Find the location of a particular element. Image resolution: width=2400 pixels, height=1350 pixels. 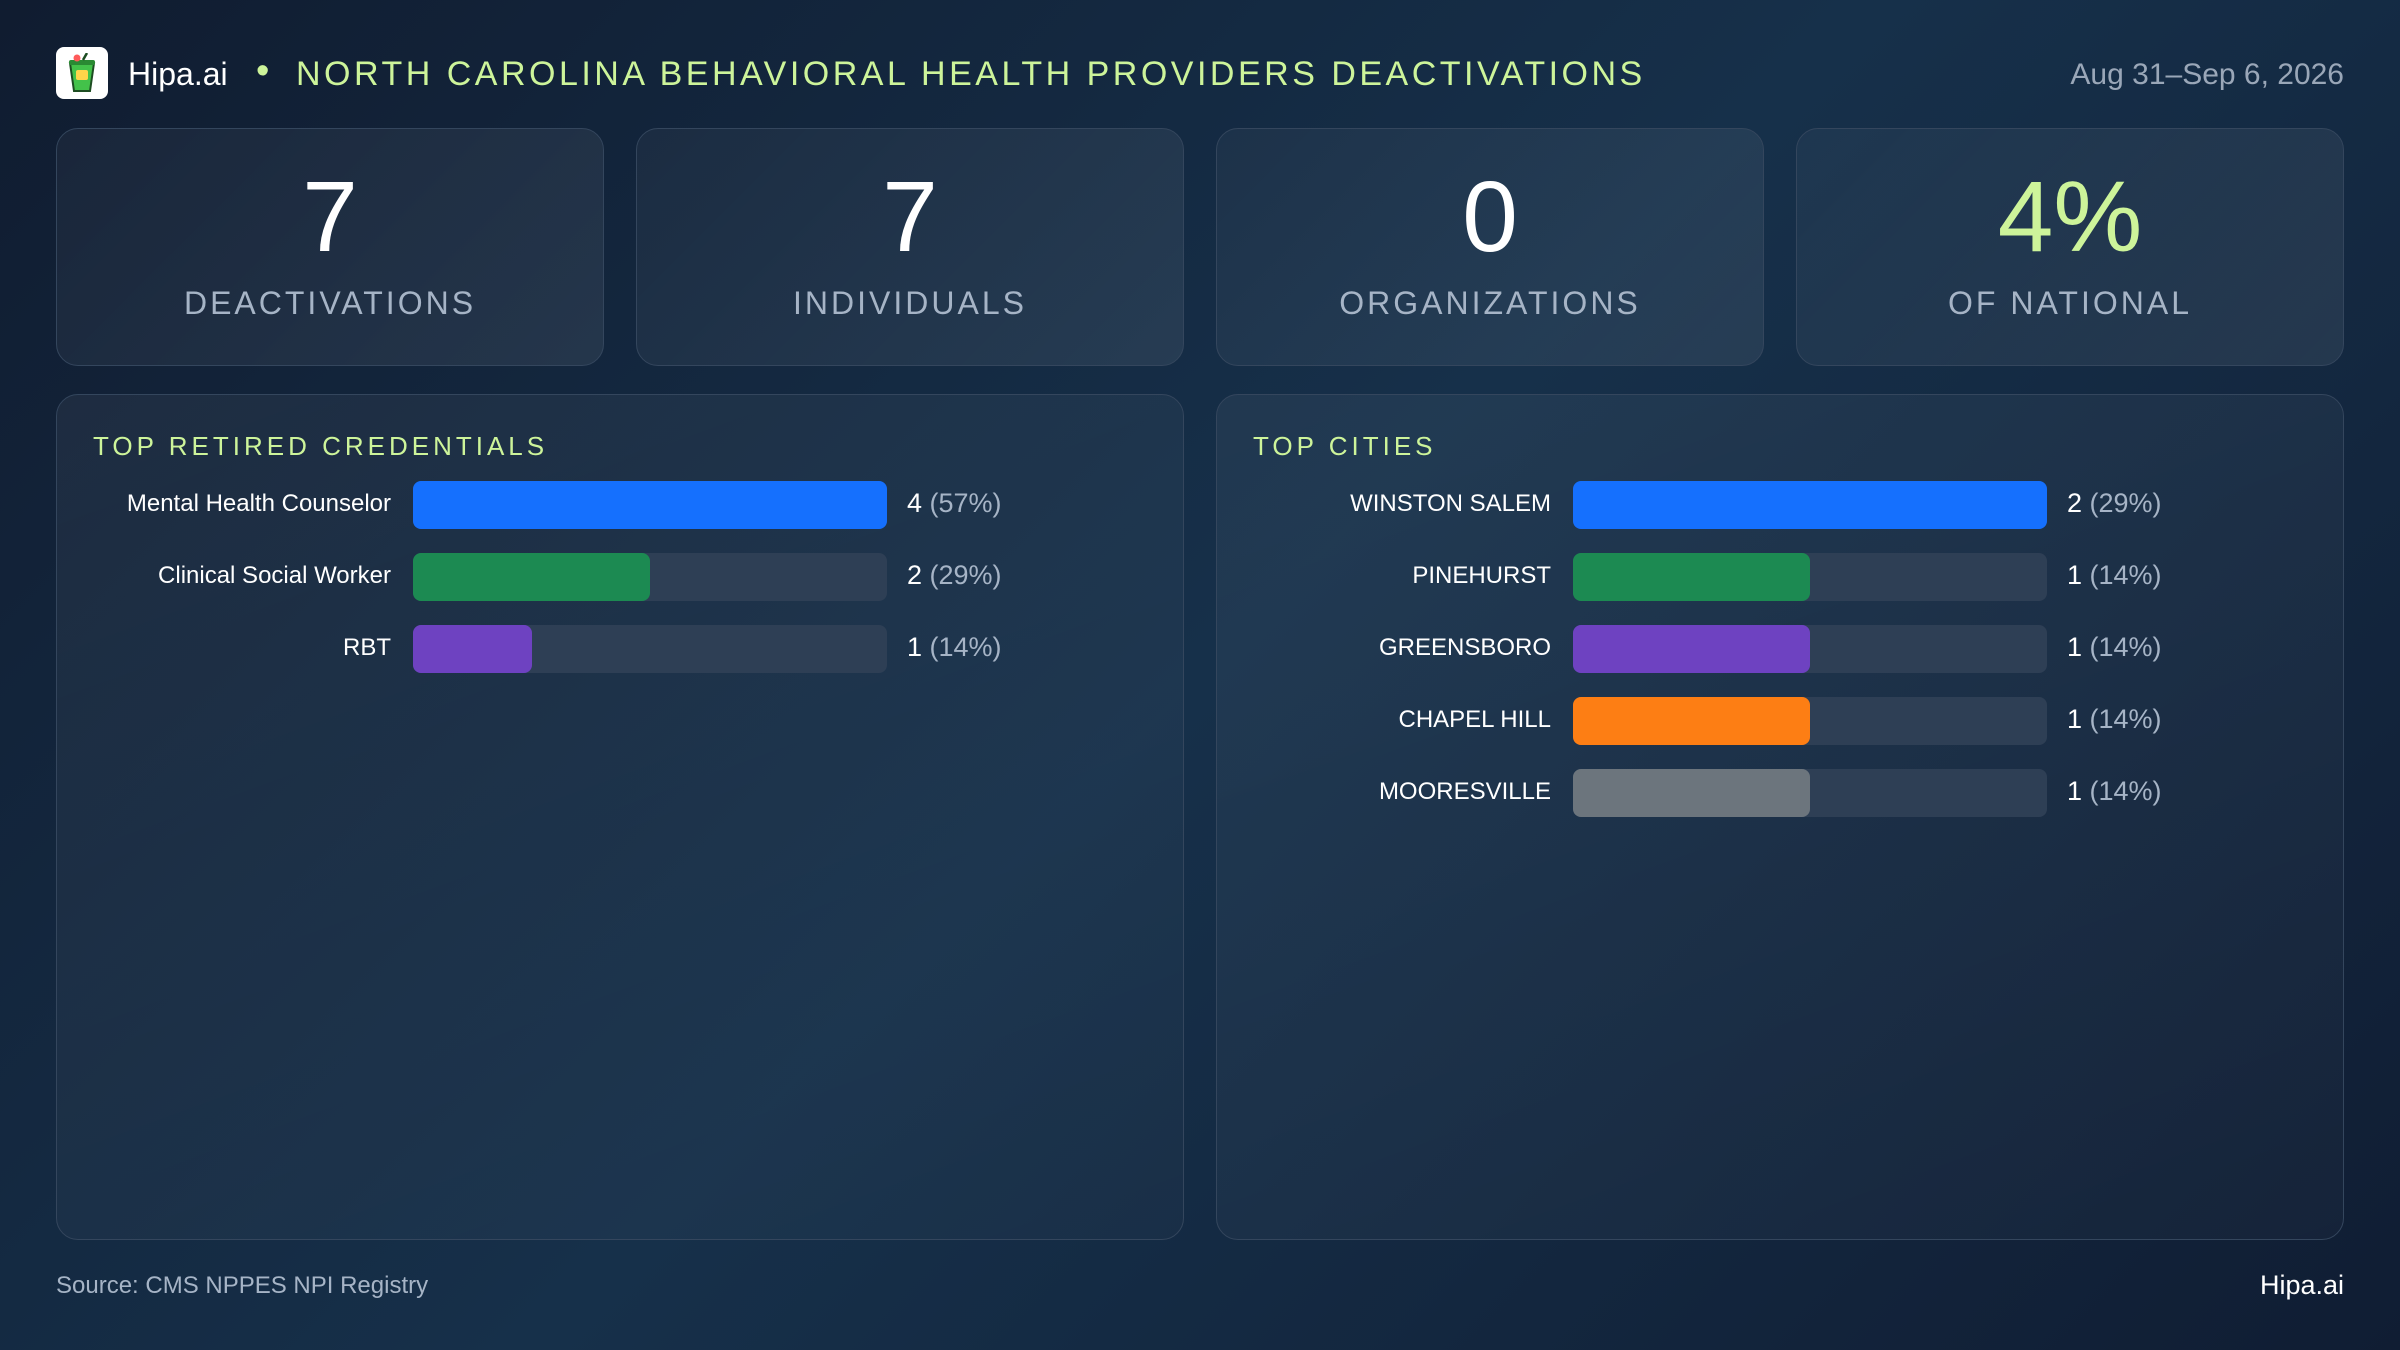

panel-title: TOP RETIRED CREDENTIALS is located at coordinates (321, 446).